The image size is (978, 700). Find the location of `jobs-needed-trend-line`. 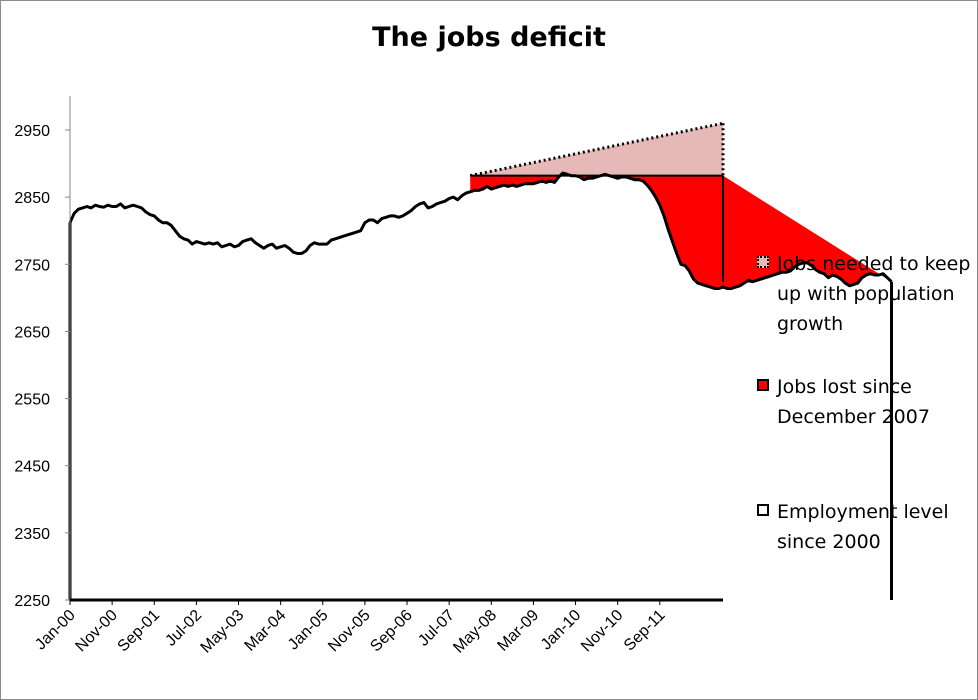

jobs-needed-trend-line is located at coordinates (596, 149).